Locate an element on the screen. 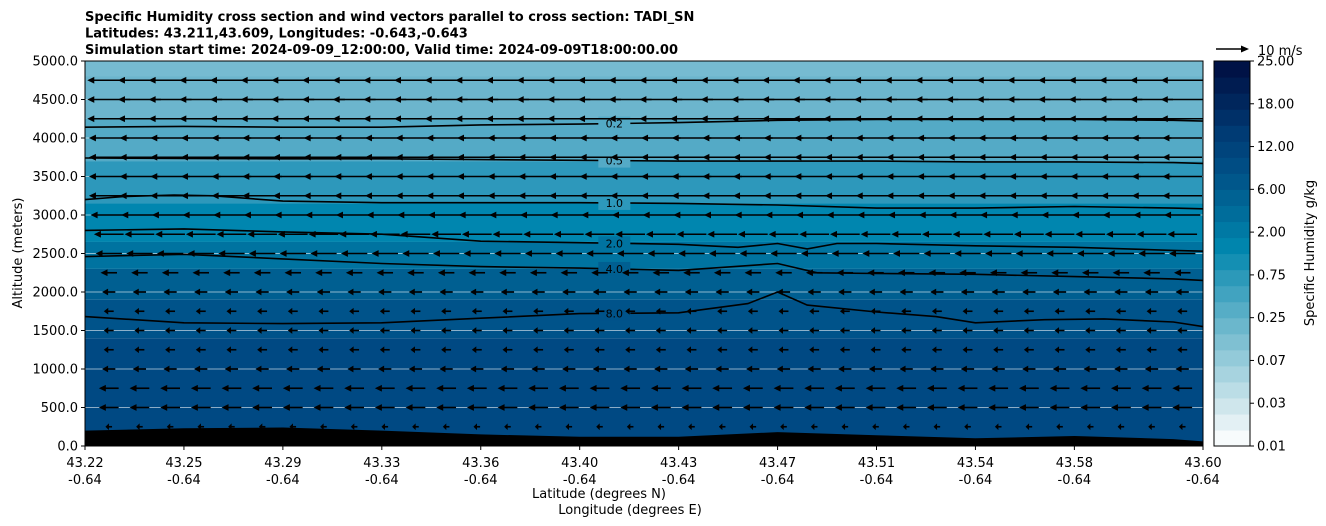 The image size is (1326, 526). x-tick-label-lat: 43.33 is located at coordinates (381, 463).